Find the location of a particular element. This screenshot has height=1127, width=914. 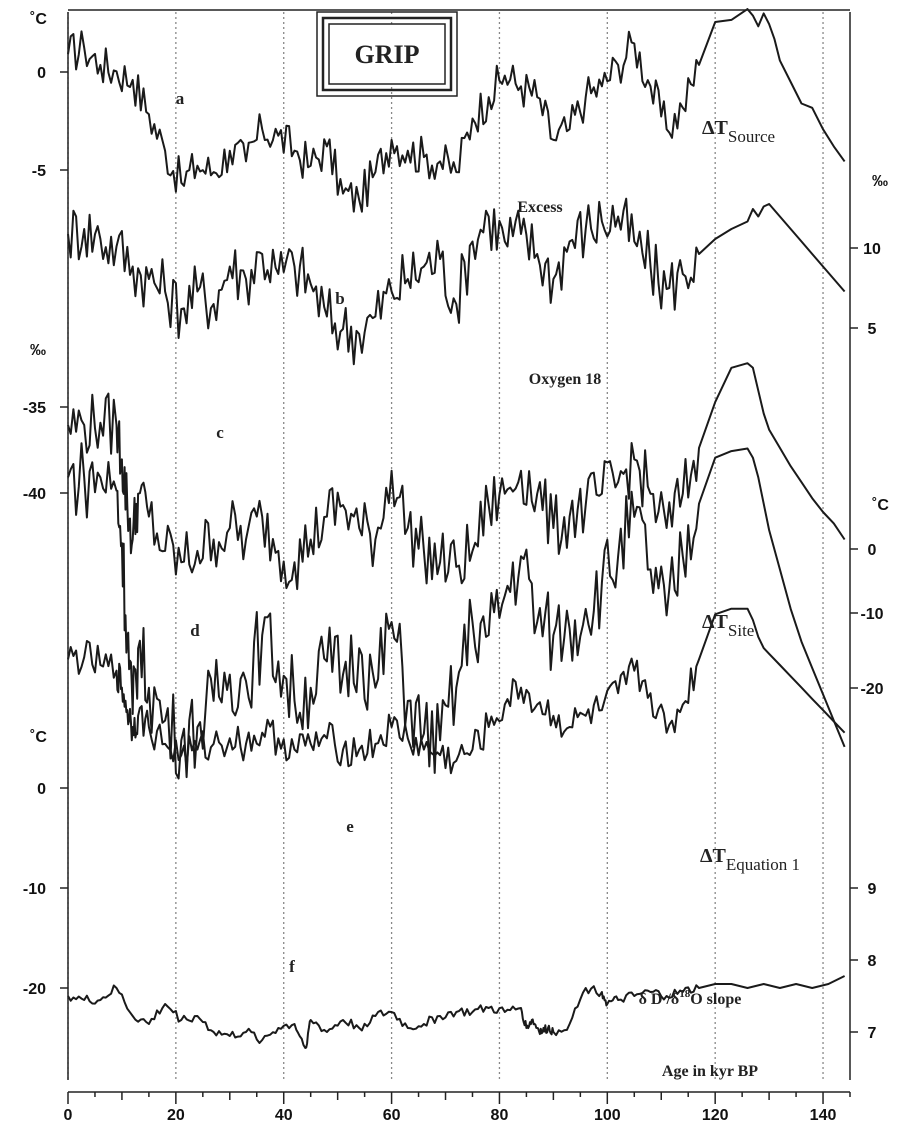

series-letter-d: d is located at coordinates (195, 630).